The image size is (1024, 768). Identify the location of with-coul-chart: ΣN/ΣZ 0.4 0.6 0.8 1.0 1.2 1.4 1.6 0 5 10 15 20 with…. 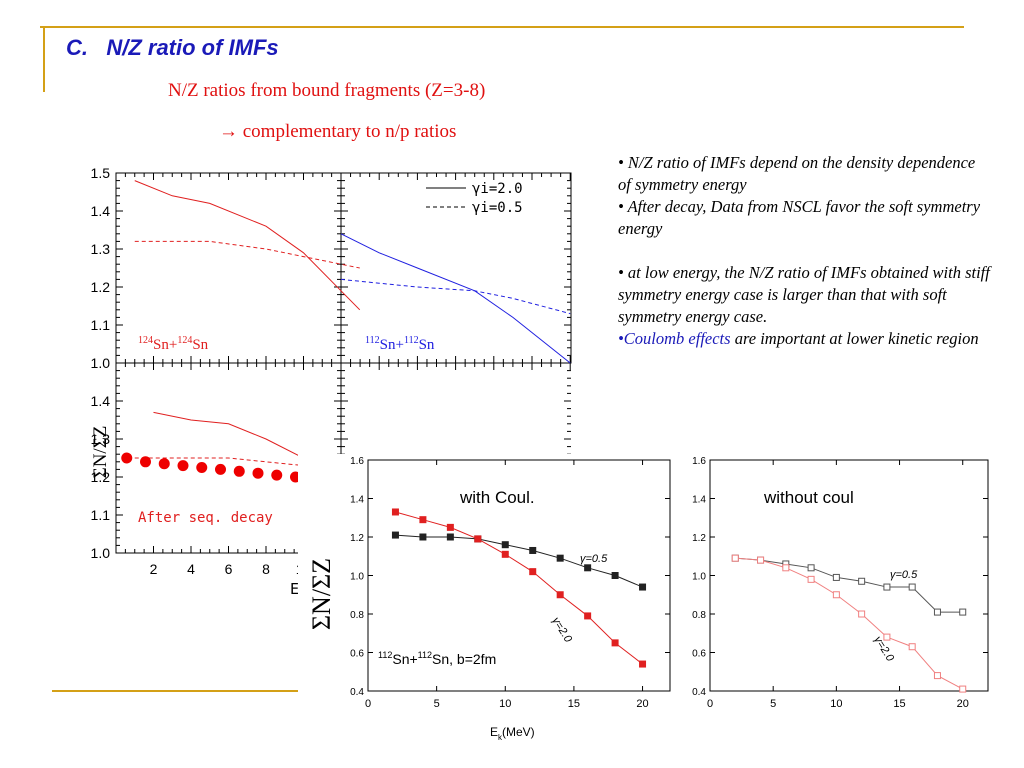
(489, 599).